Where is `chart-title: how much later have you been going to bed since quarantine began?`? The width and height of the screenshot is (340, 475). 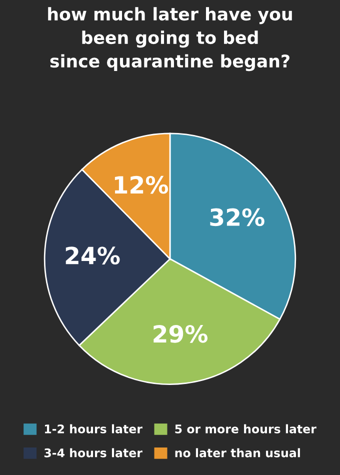 chart-title: how much later have you been going to bed since quarantine began? is located at coordinates (170, 39).